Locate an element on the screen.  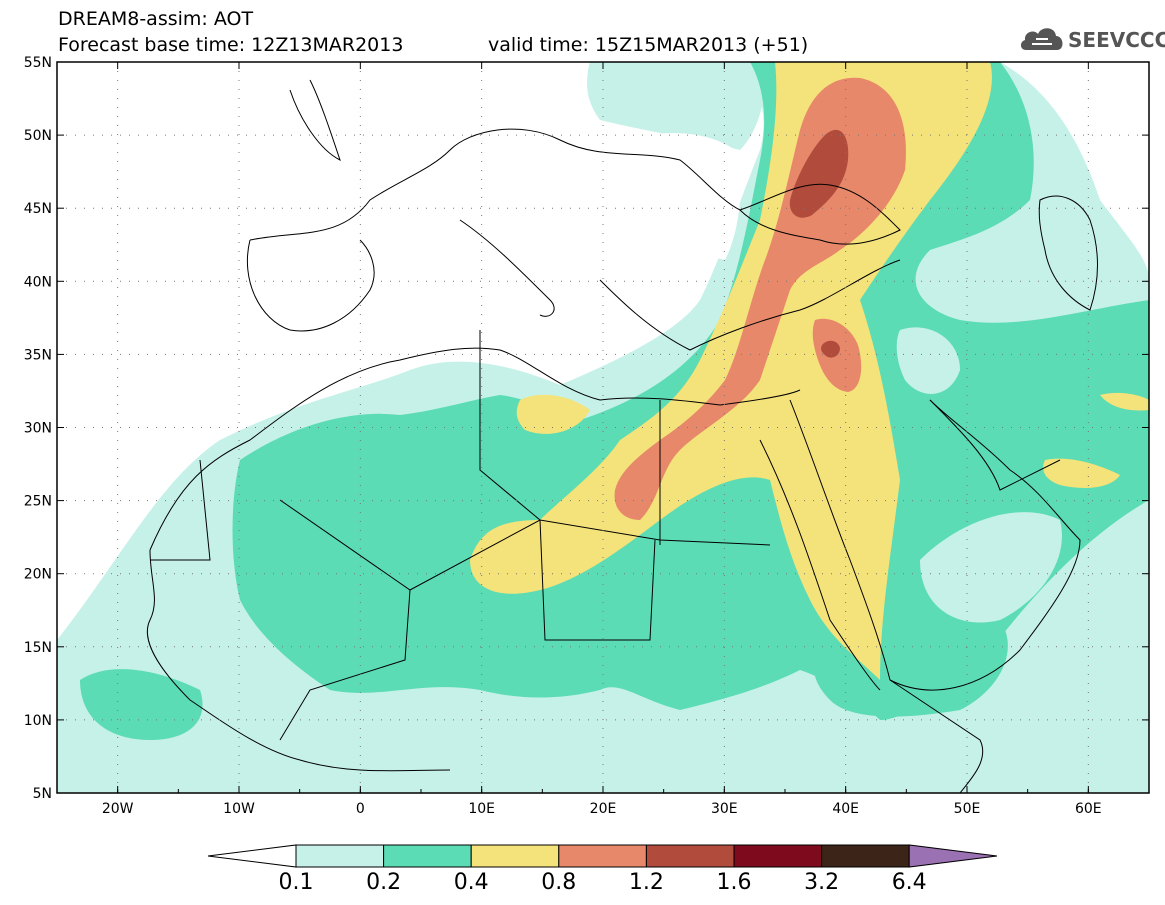
coastline-greece-turkey is located at coordinates (750, 305).